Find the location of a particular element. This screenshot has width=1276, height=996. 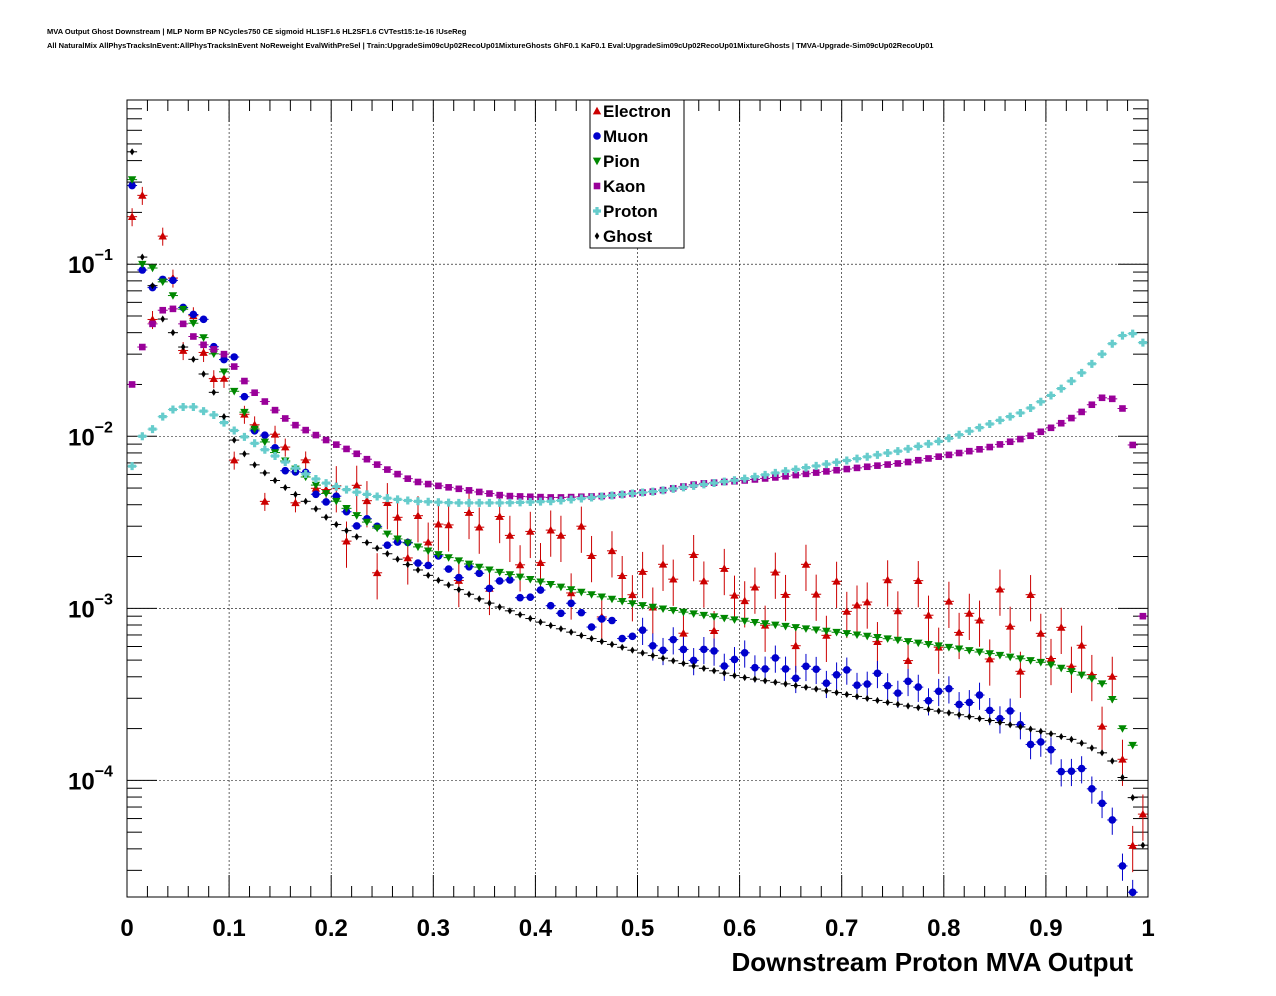

legend-marker-kaon is located at coordinates (597, 186).